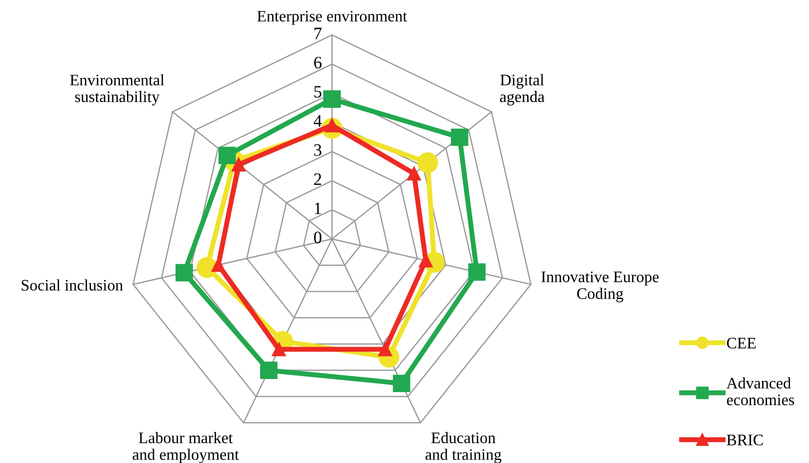 Image resolution: width=809 pixels, height=463 pixels. What do you see at coordinates (185, 447) in the screenshot?
I see `spoke-label: Labour market and employment` at bounding box center [185, 447].